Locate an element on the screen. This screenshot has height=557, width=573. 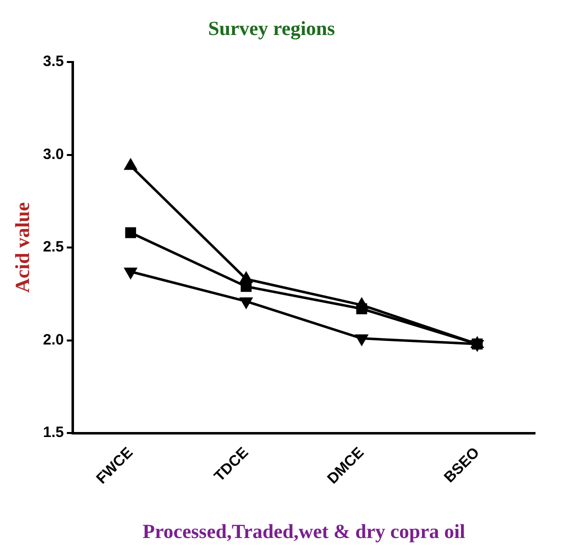
y-tick-label: 1.5 is located at coordinates (53, 433).